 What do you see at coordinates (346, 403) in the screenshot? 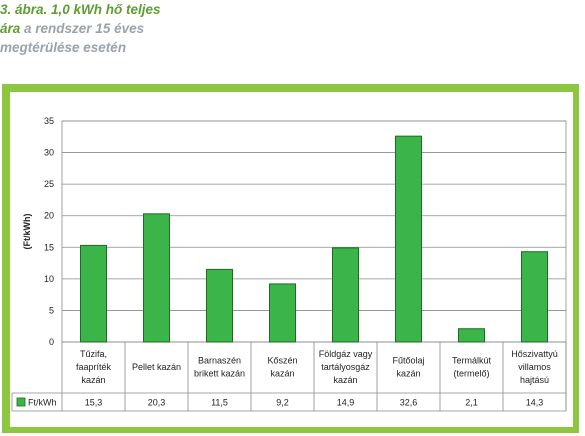
I see `data-value-label: 14,9` at bounding box center [346, 403].